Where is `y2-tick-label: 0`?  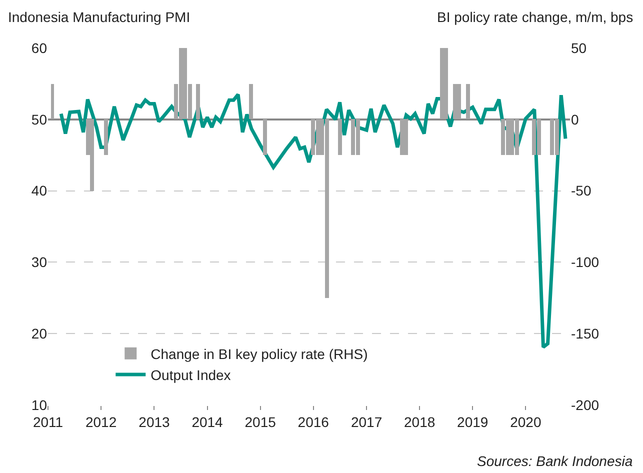
y2-tick-label: 0 is located at coordinates (575, 119).